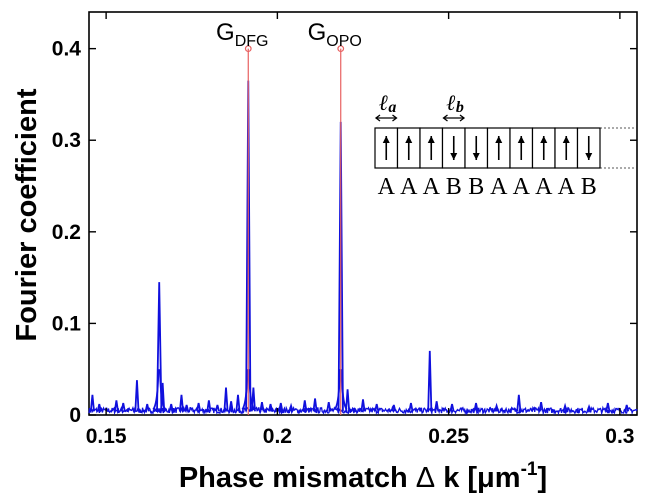  I want to click on x-axis-title-mu: μ, so click(486, 478).